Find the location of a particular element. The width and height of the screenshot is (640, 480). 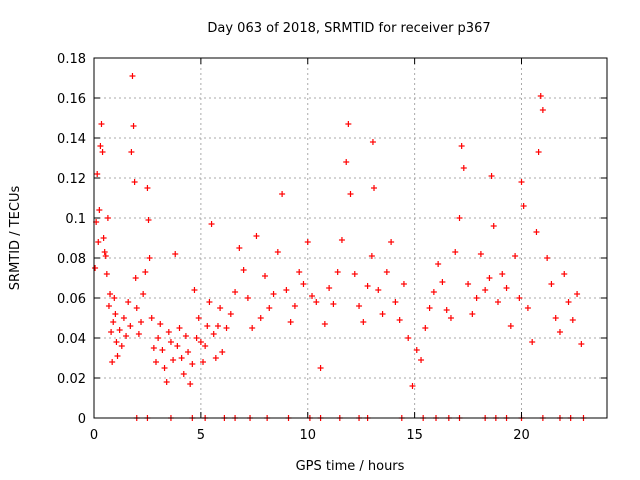

y-tick-label: 0.1 is located at coordinates (75, 219).